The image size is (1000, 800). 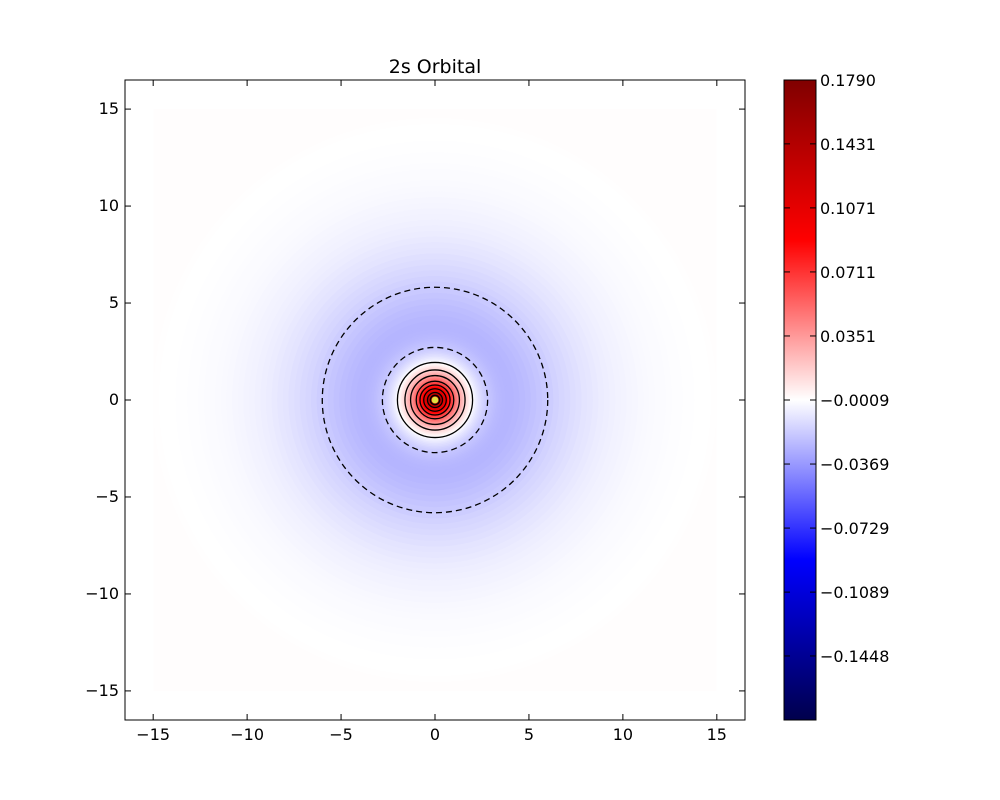 What do you see at coordinates (848, 80) in the screenshot?
I see `colorbar-tick-label: 0.1790` at bounding box center [848, 80].